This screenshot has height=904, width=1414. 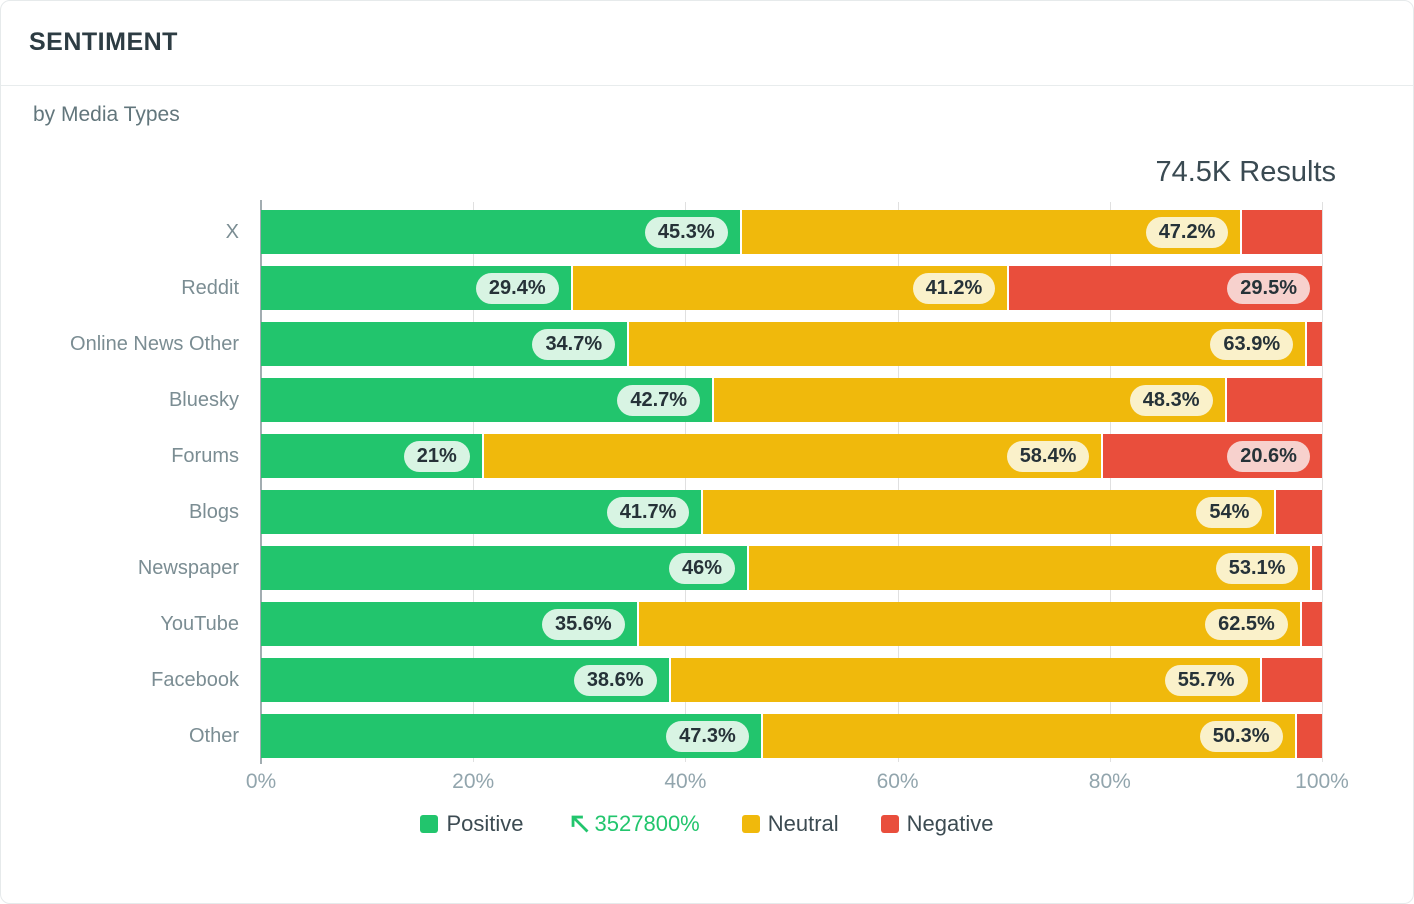 I want to click on x-axis-tick-label: 0%, so click(x=261, y=781).